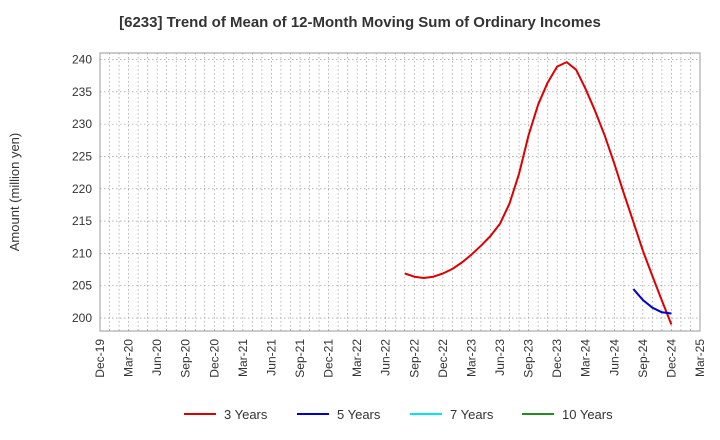 This screenshot has width=720, height=440. What do you see at coordinates (329, 358) in the screenshot?
I see `x-tick-label: Dec-21` at bounding box center [329, 358].